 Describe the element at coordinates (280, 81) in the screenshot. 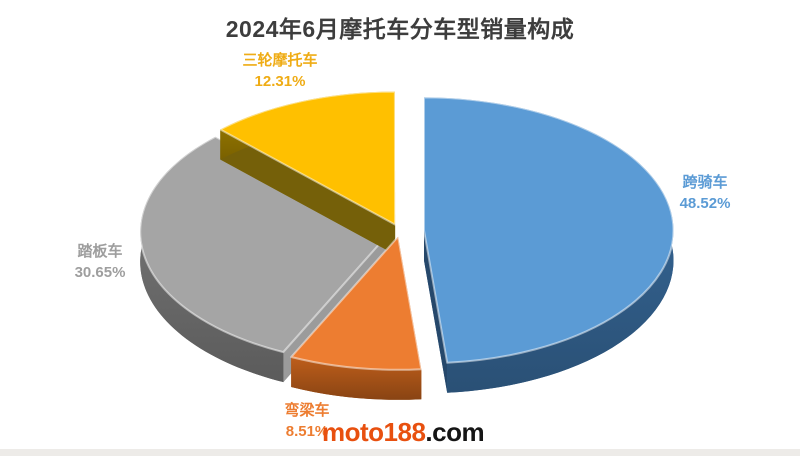

I see `pie-label-value: 12.31%` at that location.